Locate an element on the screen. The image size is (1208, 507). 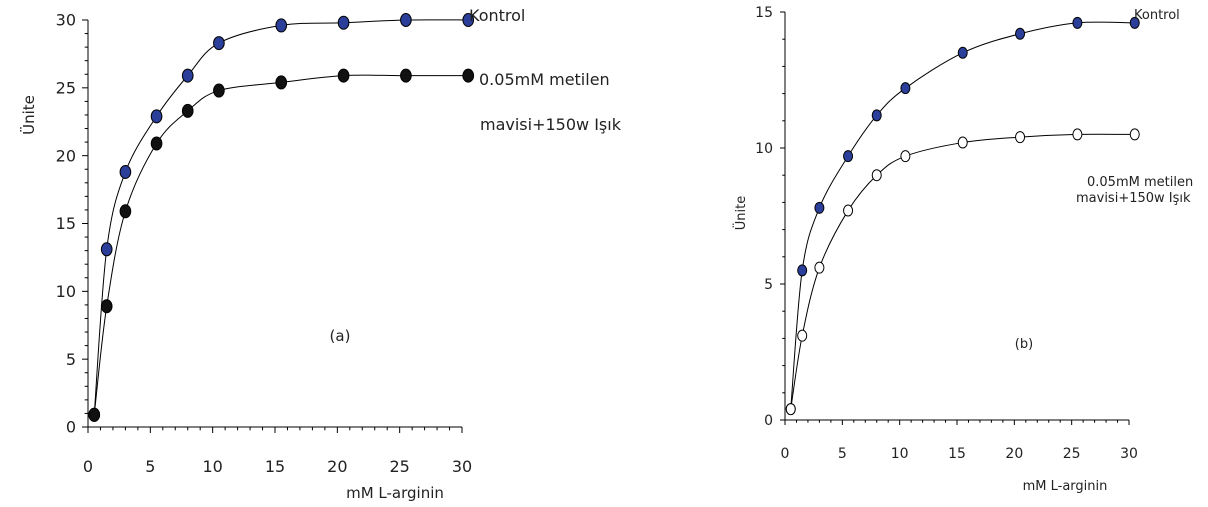
panel-label: (b) is located at coordinates (1024, 344).